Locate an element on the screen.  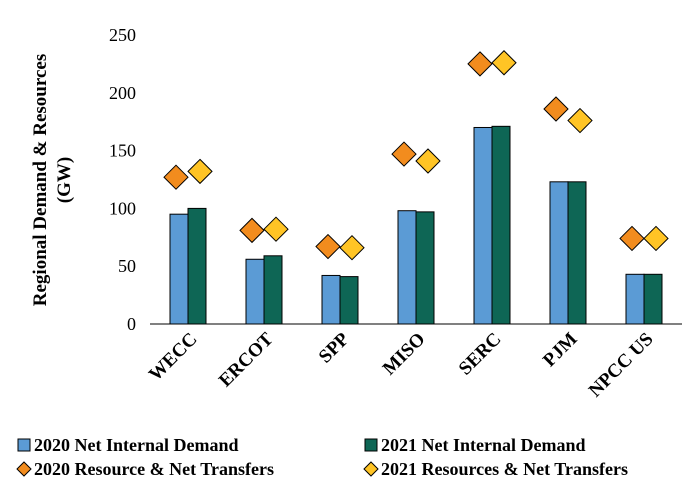
x-axis: WECC ERCOT SPP MISO SERC PJM NPCC US is located at coordinates (413, 362).